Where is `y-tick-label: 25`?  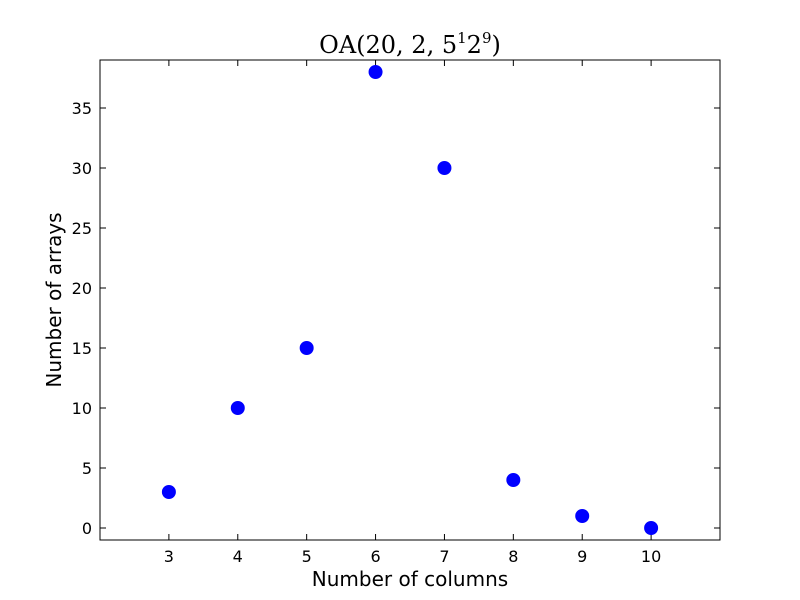
y-tick-label: 25 is located at coordinates (82, 228).